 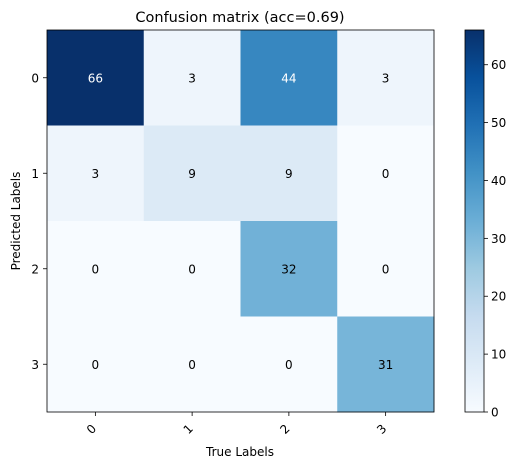 What do you see at coordinates (498, 297) in the screenshot?
I see `colorbar-tick-label: 20` at bounding box center [498, 297].